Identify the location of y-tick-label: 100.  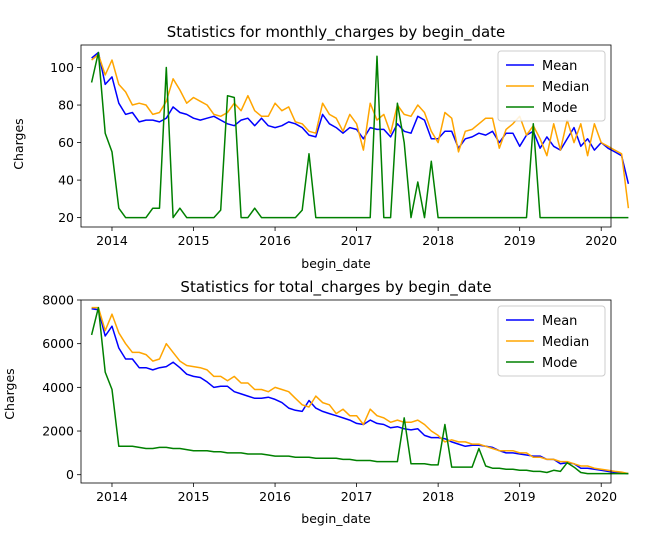
(62, 67).